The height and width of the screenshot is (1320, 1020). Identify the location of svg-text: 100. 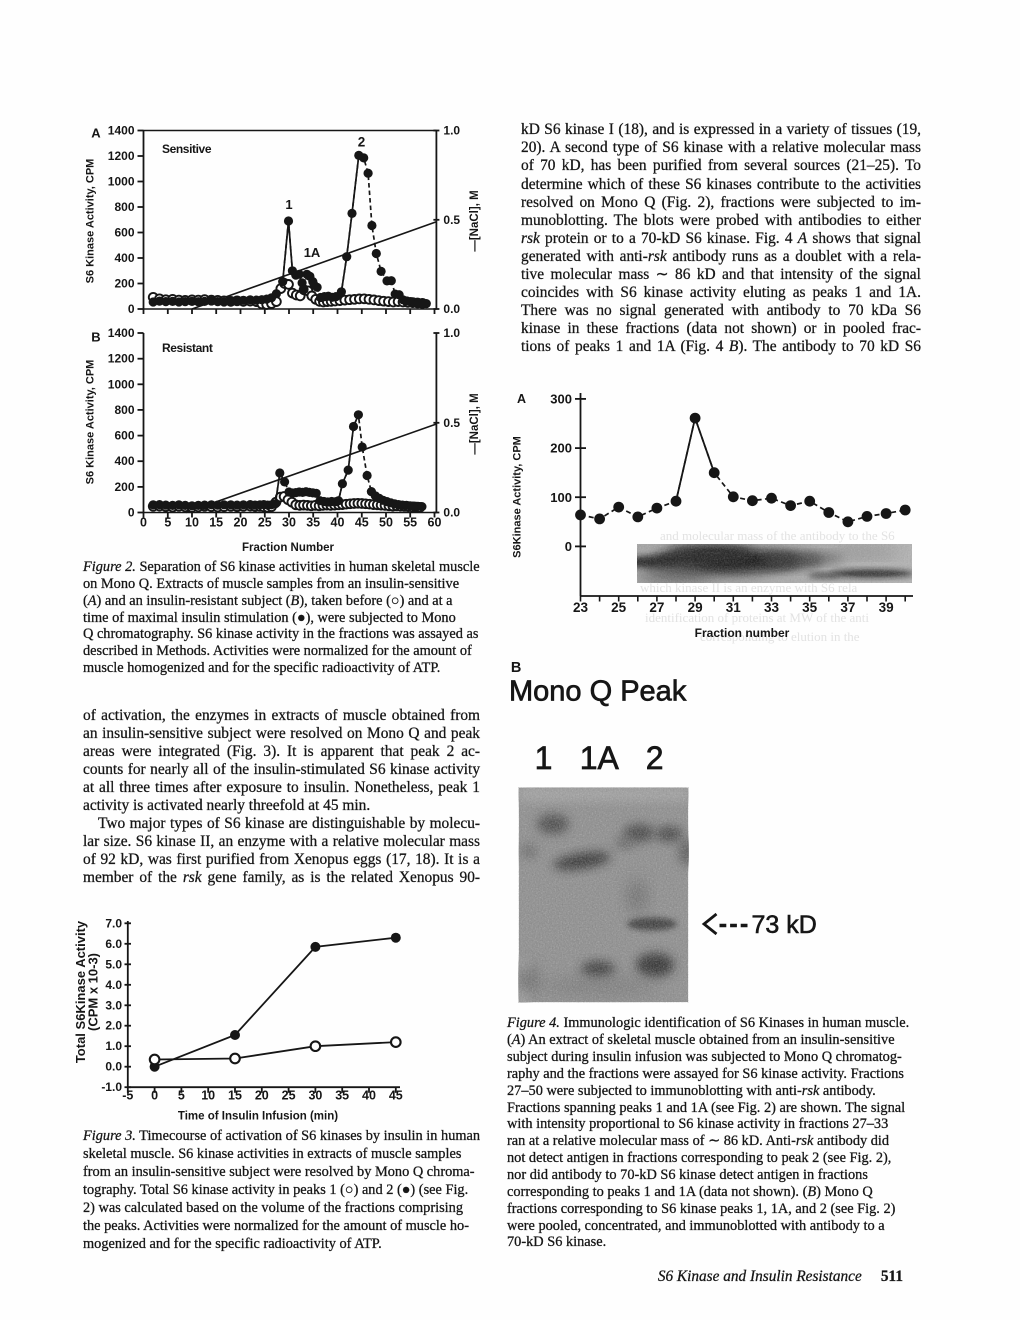
(561, 497).